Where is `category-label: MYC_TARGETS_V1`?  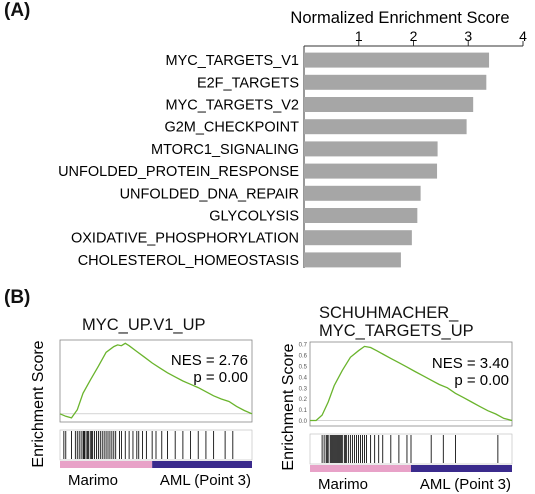
category-label: MYC_TARGETS_V1 is located at coordinates (233, 61).